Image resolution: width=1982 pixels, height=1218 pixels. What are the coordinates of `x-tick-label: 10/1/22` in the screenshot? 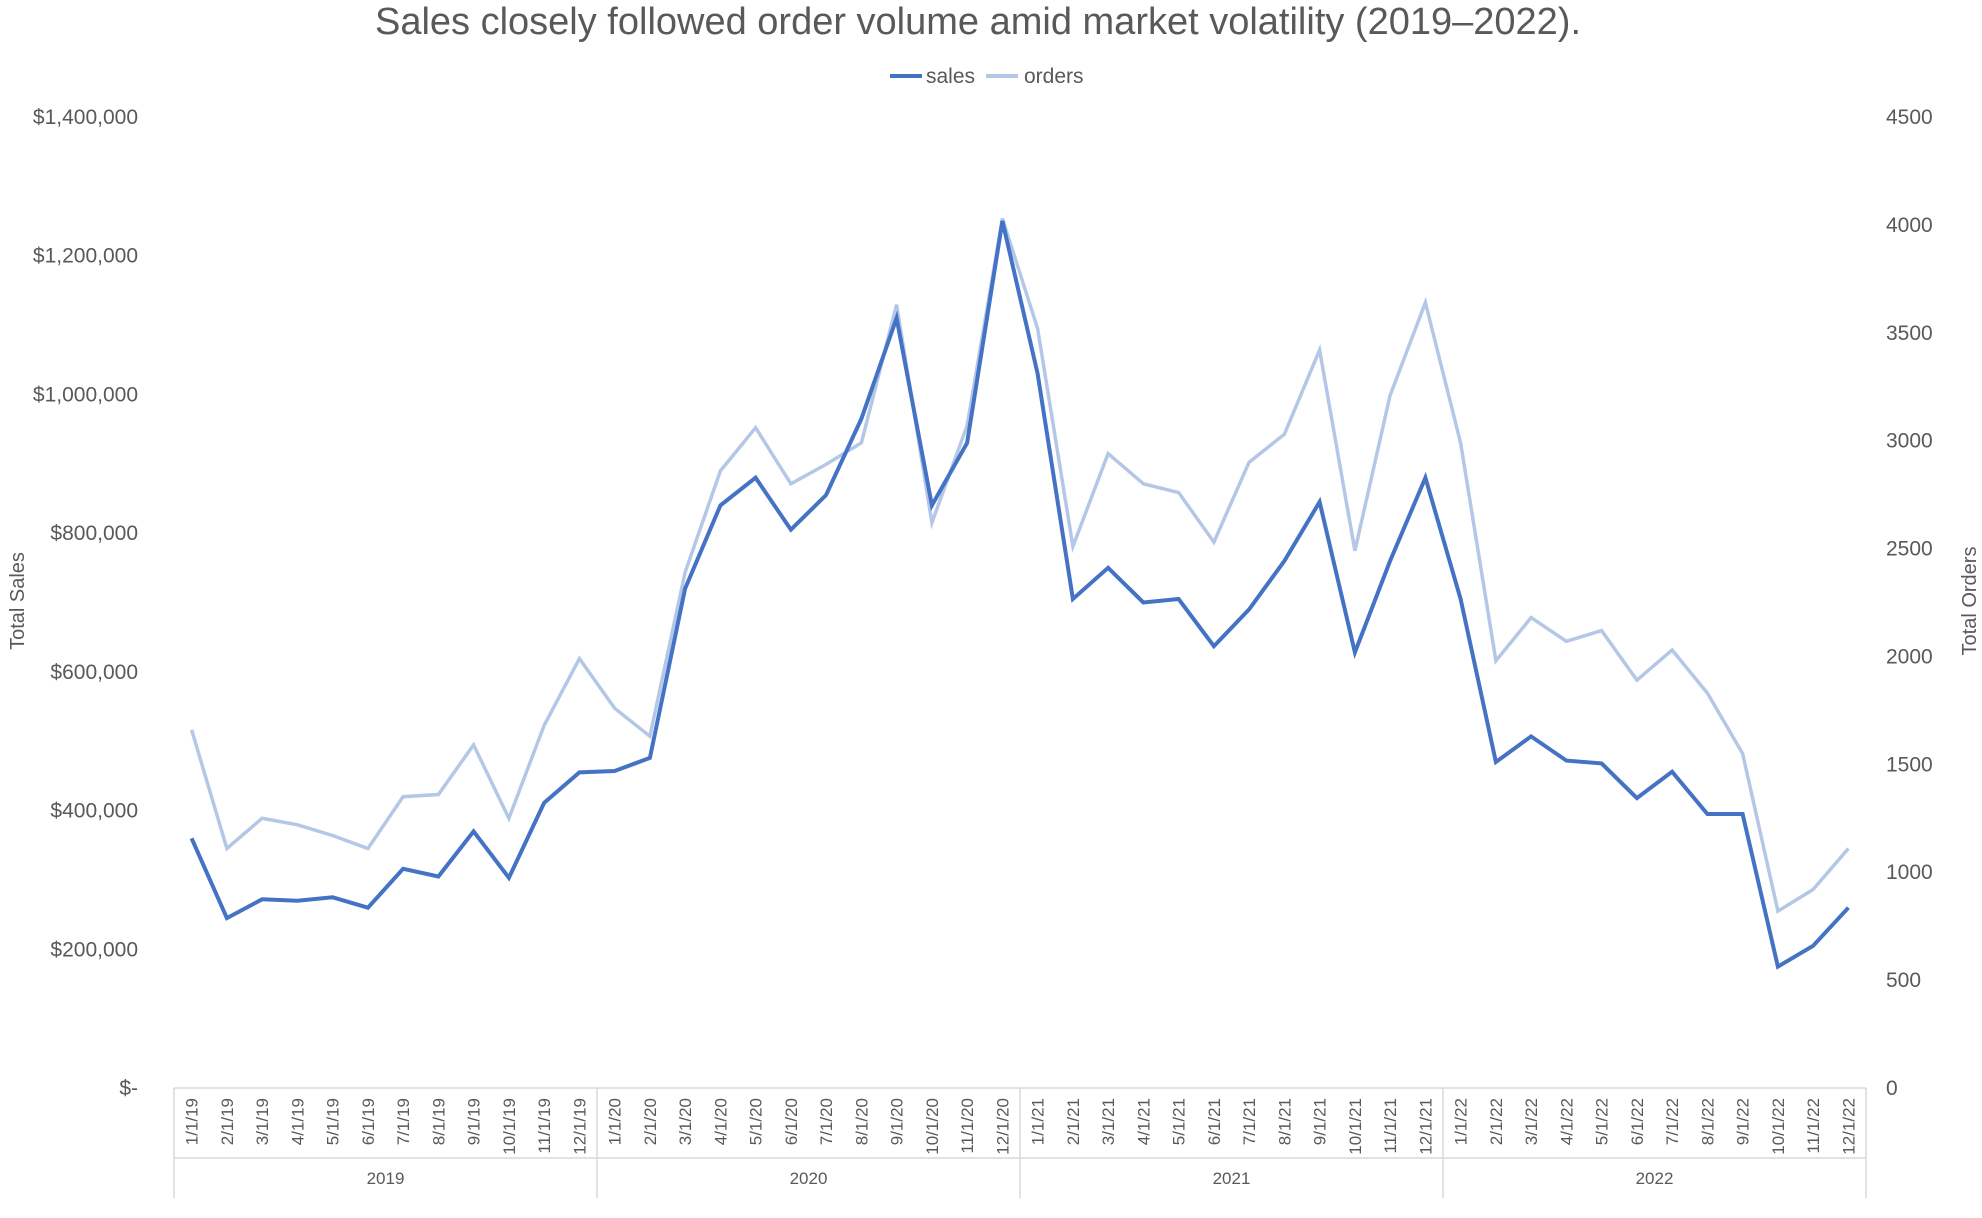 It's located at (1778, 1126).